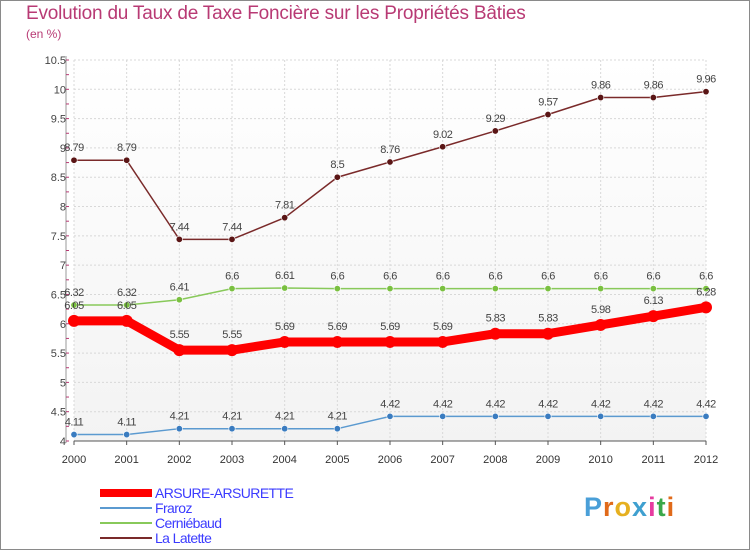 The height and width of the screenshot is (550, 750). Describe the element at coordinates (600, 460) in the screenshot. I see `x-tick-label: 2010` at that location.